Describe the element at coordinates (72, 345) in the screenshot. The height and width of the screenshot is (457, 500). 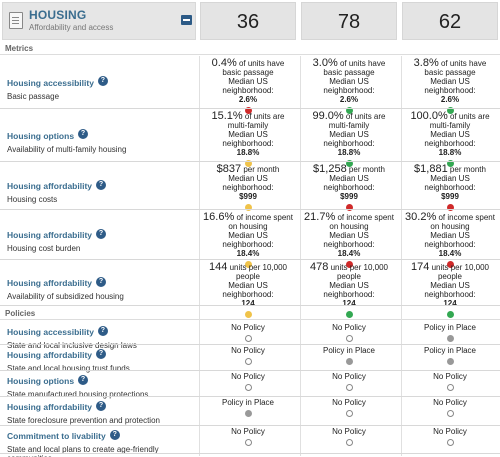
I see `policy-subtitle: State and local inclusive design laws` at that location.